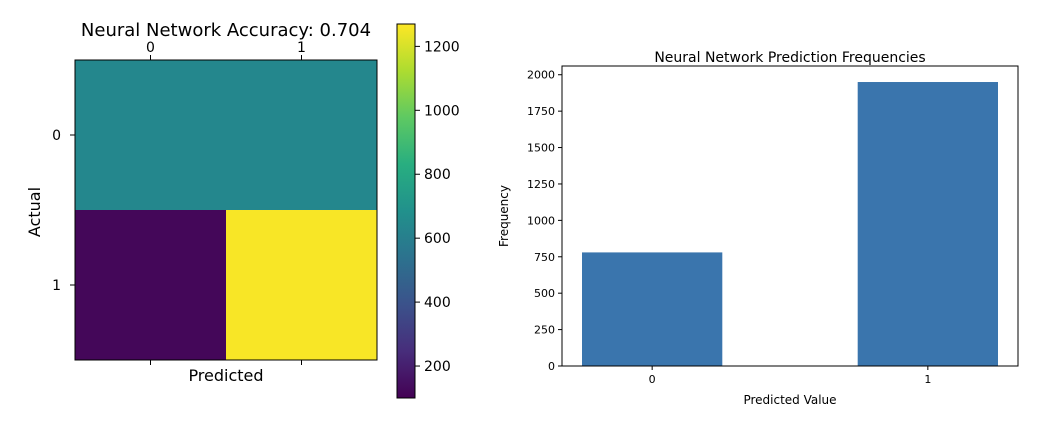 The height and width of the screenshot is (426, 1040). What do you see at coordinates (541, 148) in the screenshot?
I see `bar-y-tick-label: 1500` at bounding box center [541, 148].